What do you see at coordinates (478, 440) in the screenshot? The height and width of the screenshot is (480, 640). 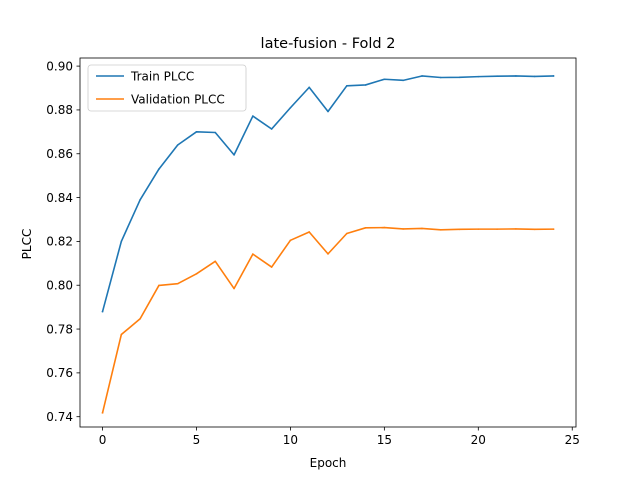 I see `x-tick-label: 20` at bounding box center [478, 440].